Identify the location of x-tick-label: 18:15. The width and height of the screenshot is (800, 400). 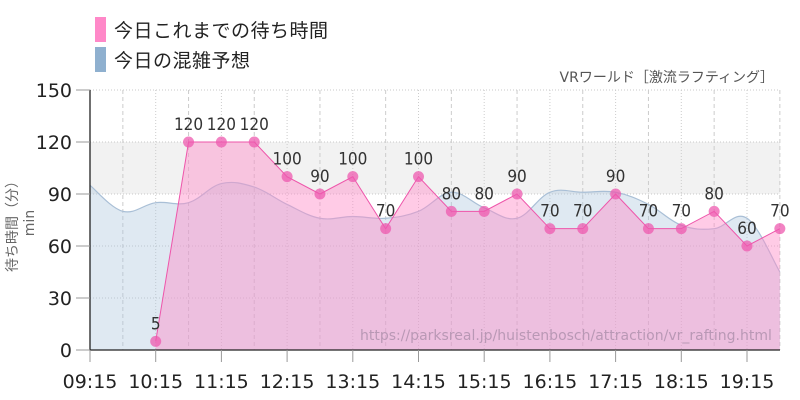
(681, 382).